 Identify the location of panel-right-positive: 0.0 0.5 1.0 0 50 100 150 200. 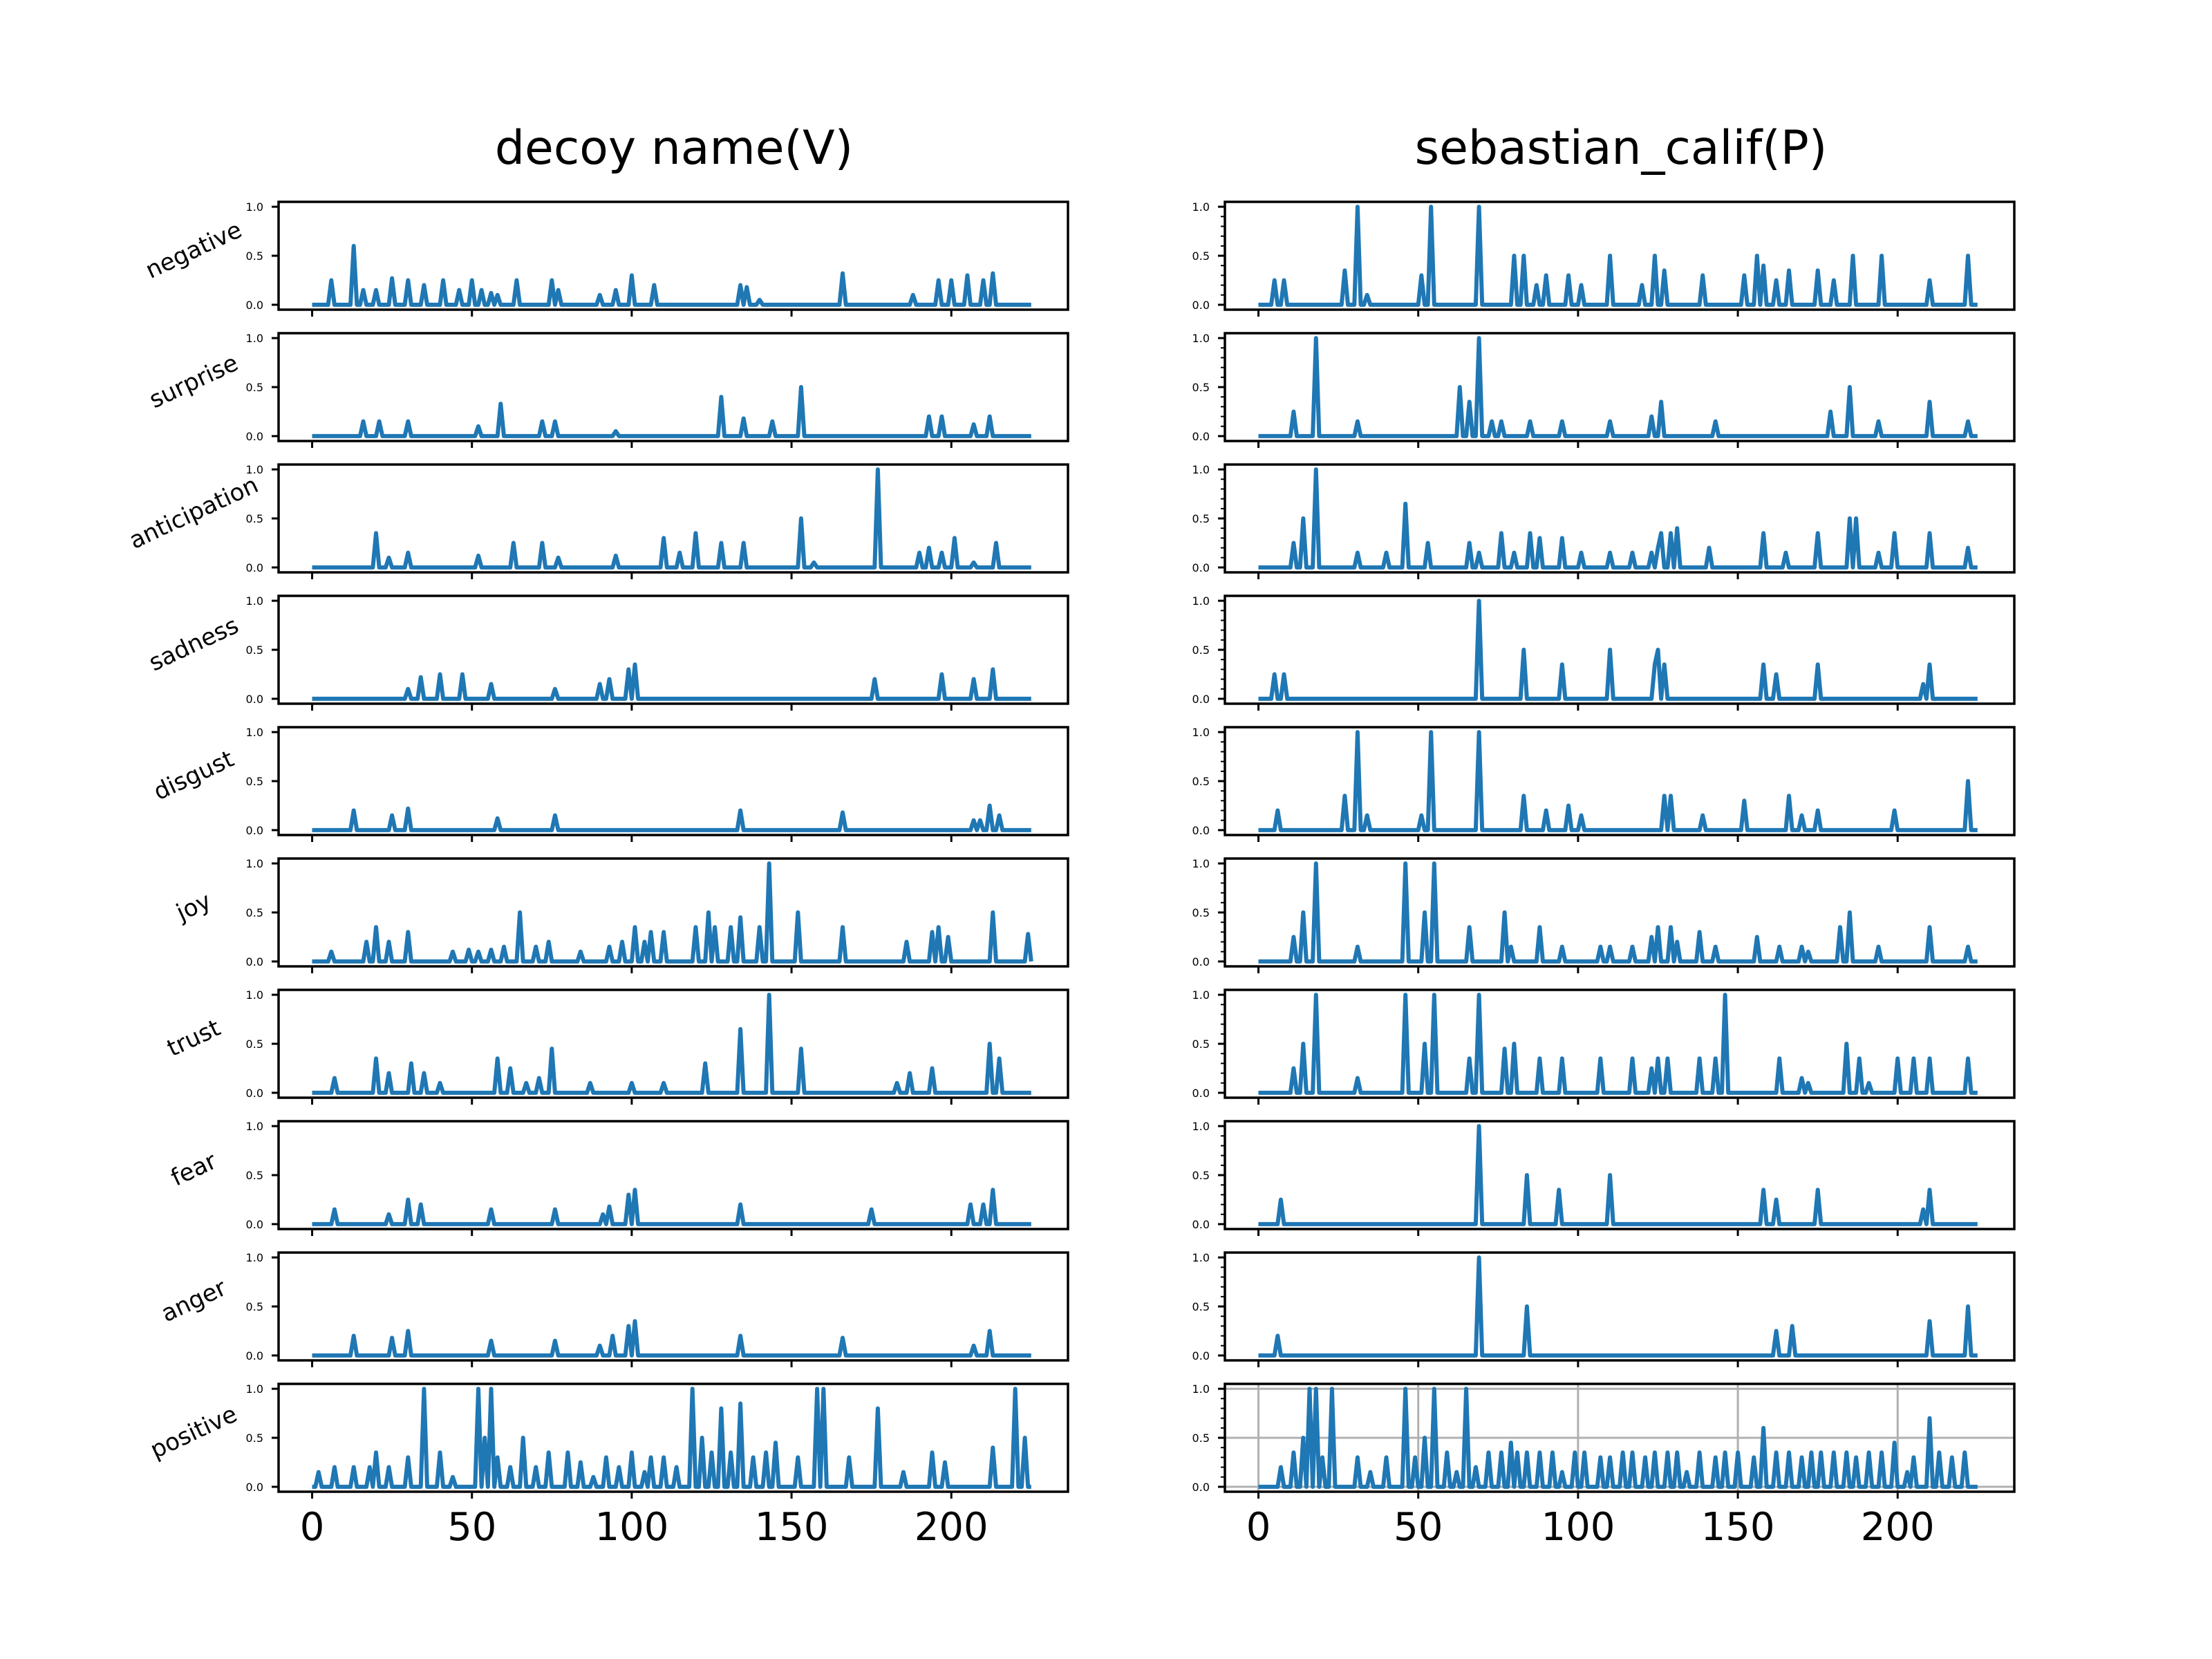
(1604, 1466).